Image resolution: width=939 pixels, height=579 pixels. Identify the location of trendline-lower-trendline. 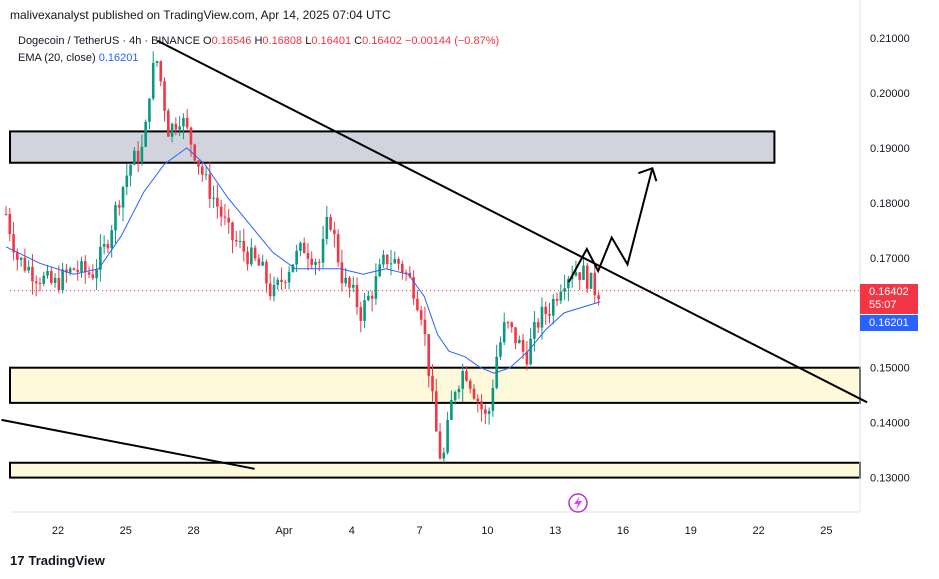
(128, 444).